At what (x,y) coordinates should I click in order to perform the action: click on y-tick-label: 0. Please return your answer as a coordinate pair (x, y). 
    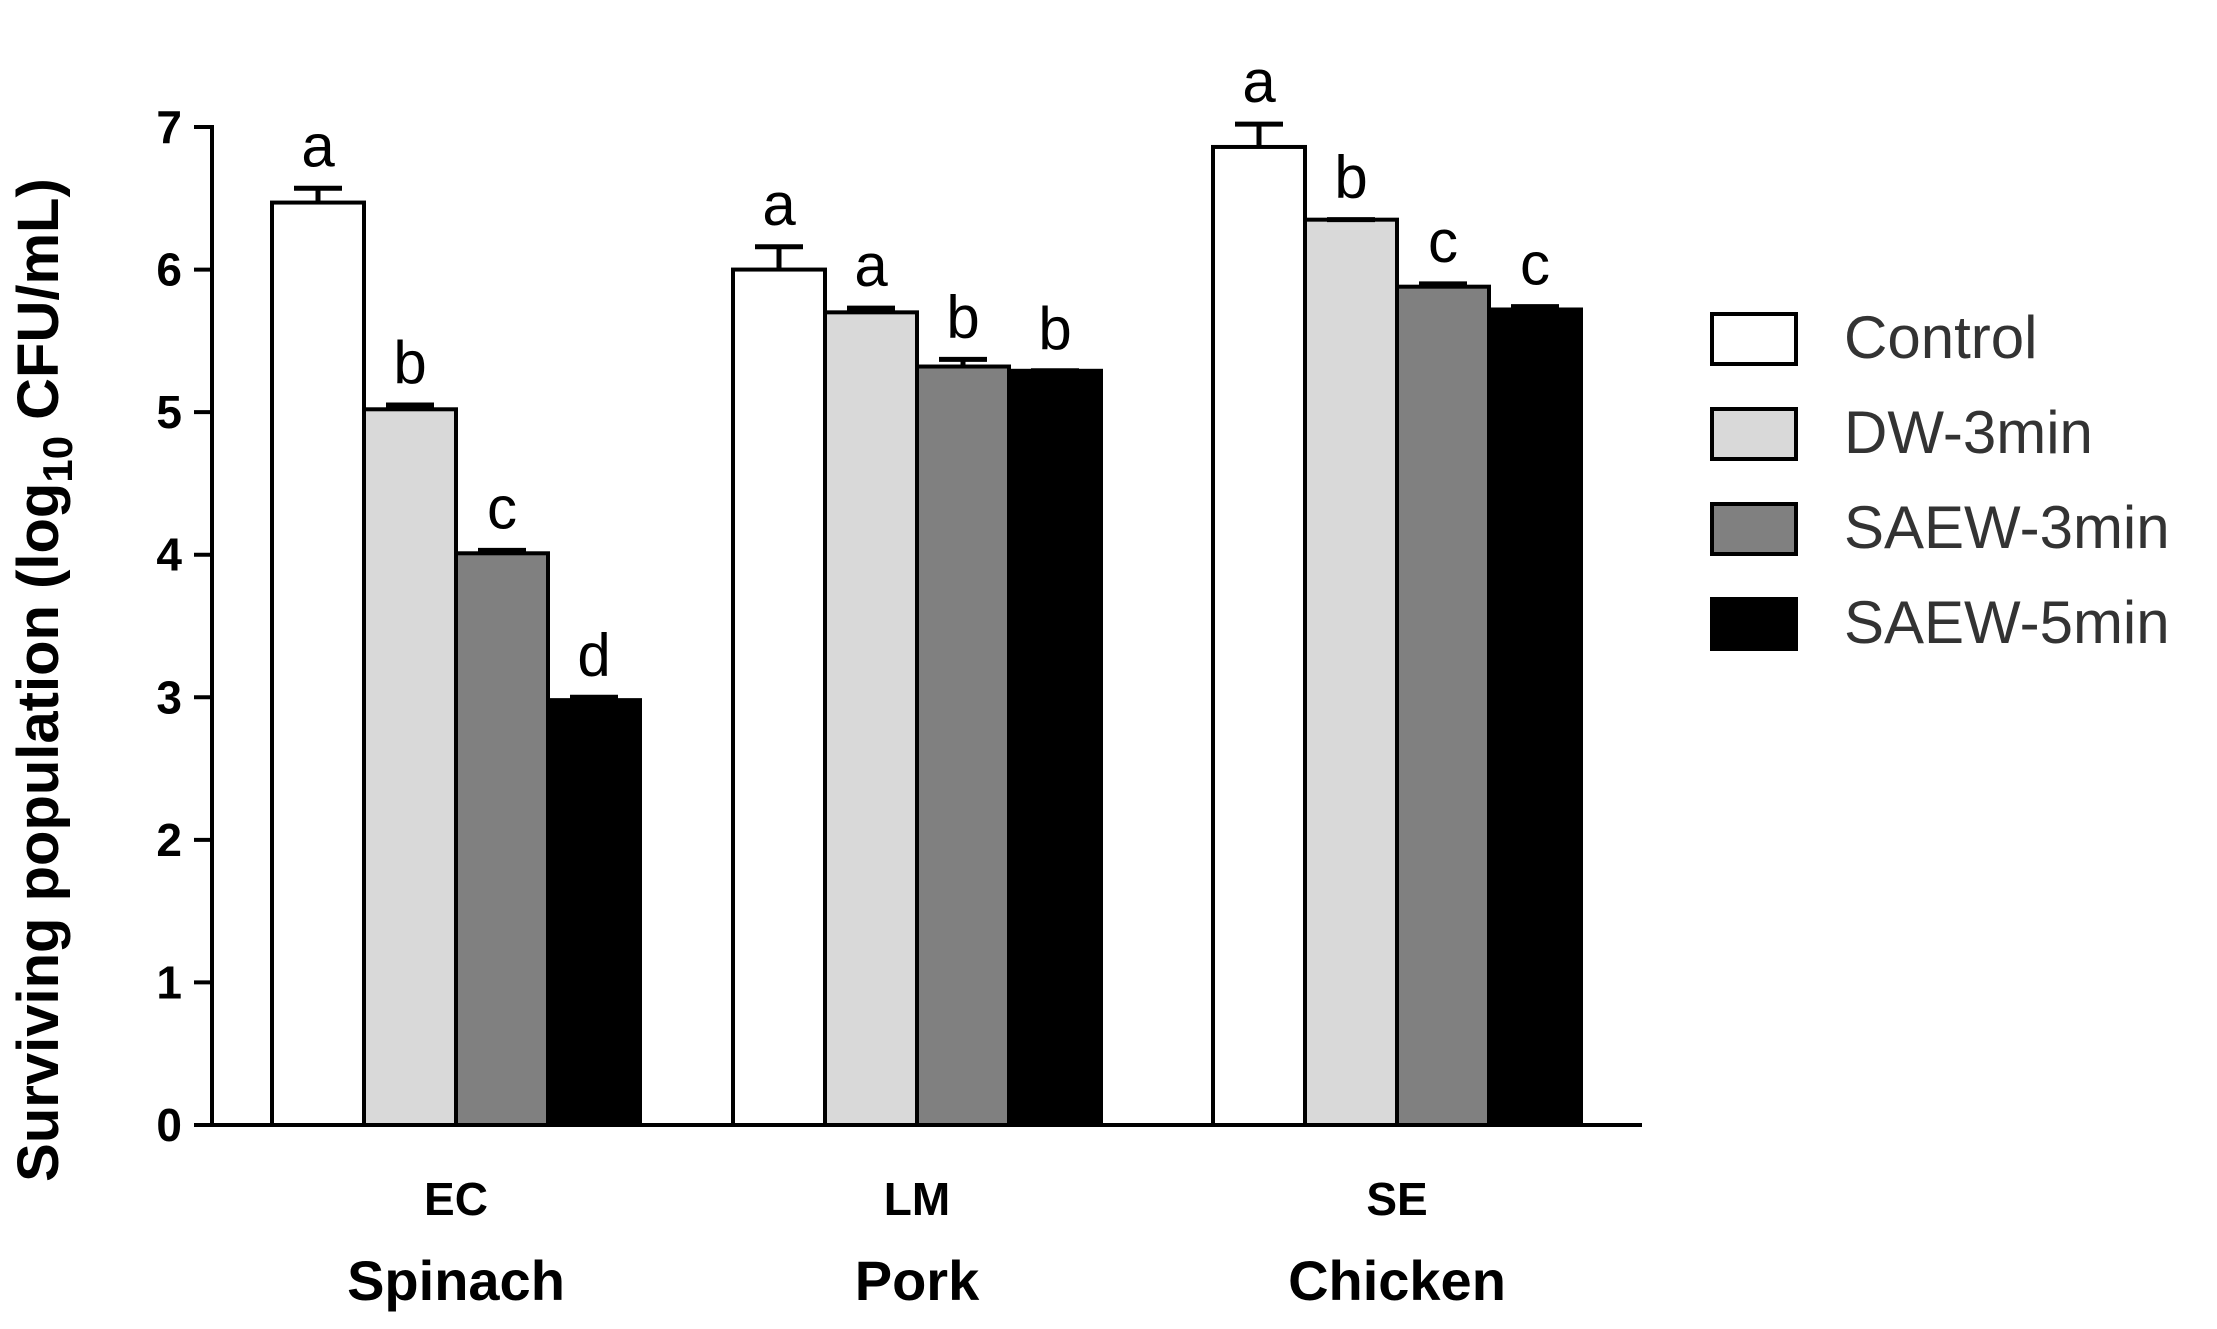
    Looking at the image, I should click on (169, 1125).